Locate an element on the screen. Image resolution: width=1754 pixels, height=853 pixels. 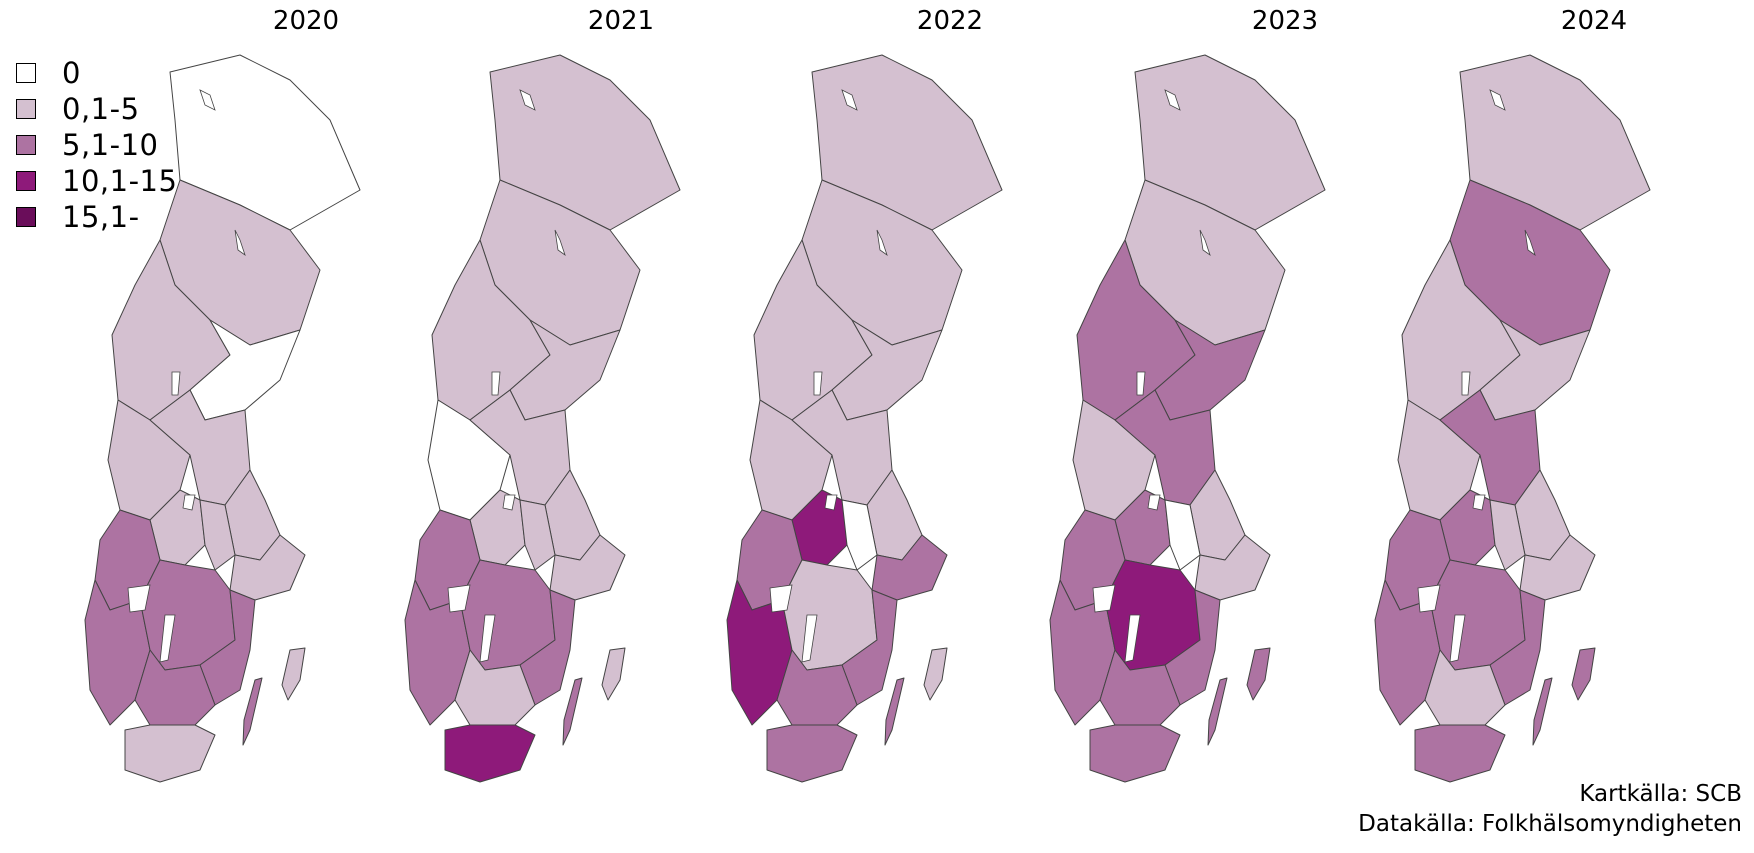
legend-item: 0 is located at coordinates (96, 73).